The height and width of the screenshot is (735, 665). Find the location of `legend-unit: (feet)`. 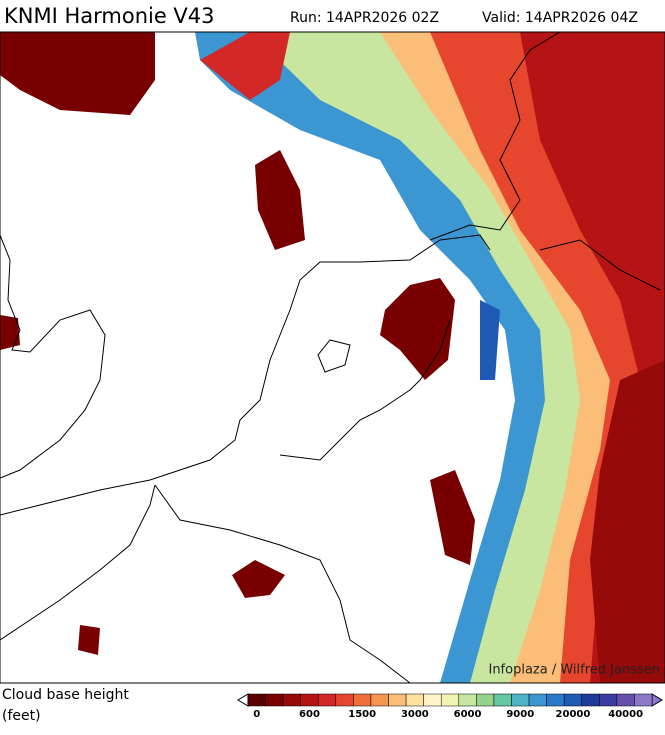

legend-unit: (feet) is located at coordinates (21, 716).